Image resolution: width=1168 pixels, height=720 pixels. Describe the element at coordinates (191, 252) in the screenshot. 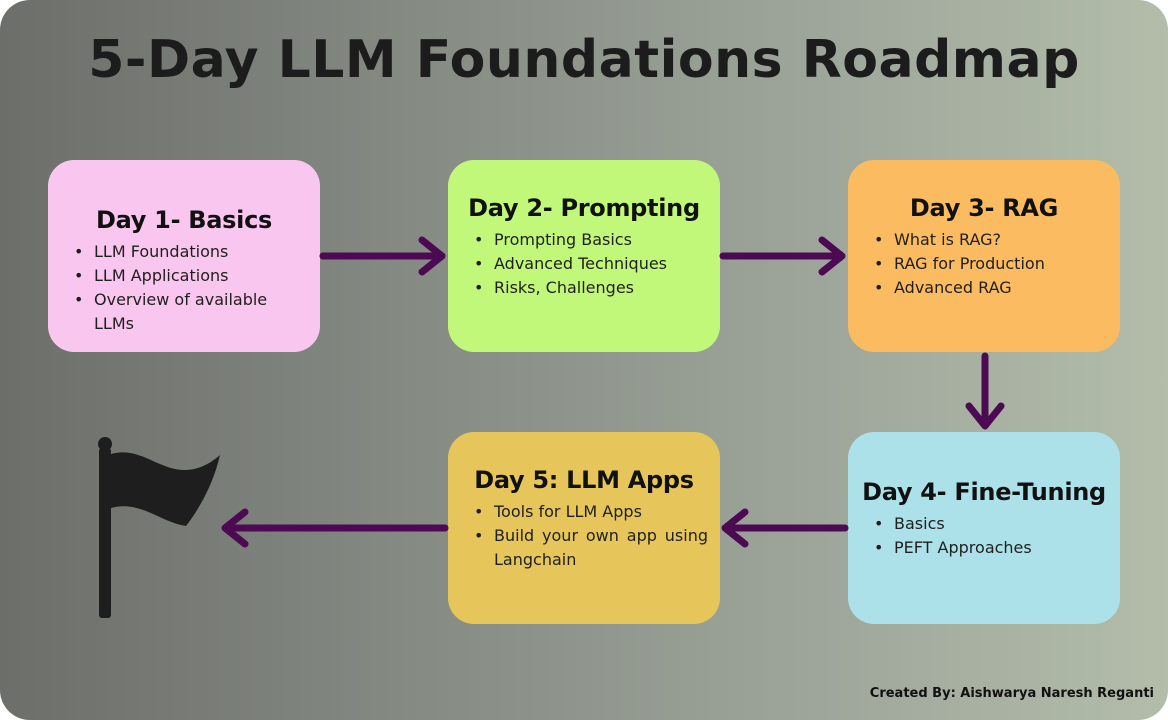

I see `list-item: LLM Foundations` at that location.